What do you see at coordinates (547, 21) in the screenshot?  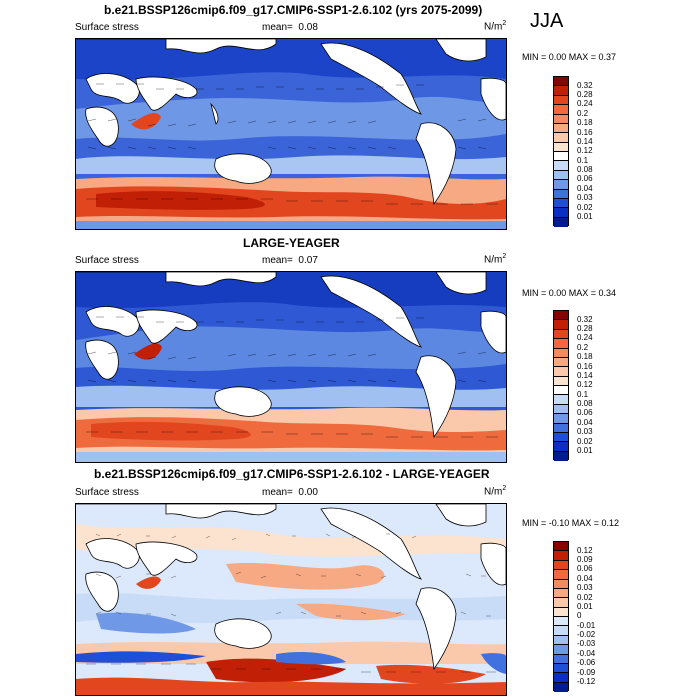 I see `season-label: JJA` at bounding box center [547, 21].